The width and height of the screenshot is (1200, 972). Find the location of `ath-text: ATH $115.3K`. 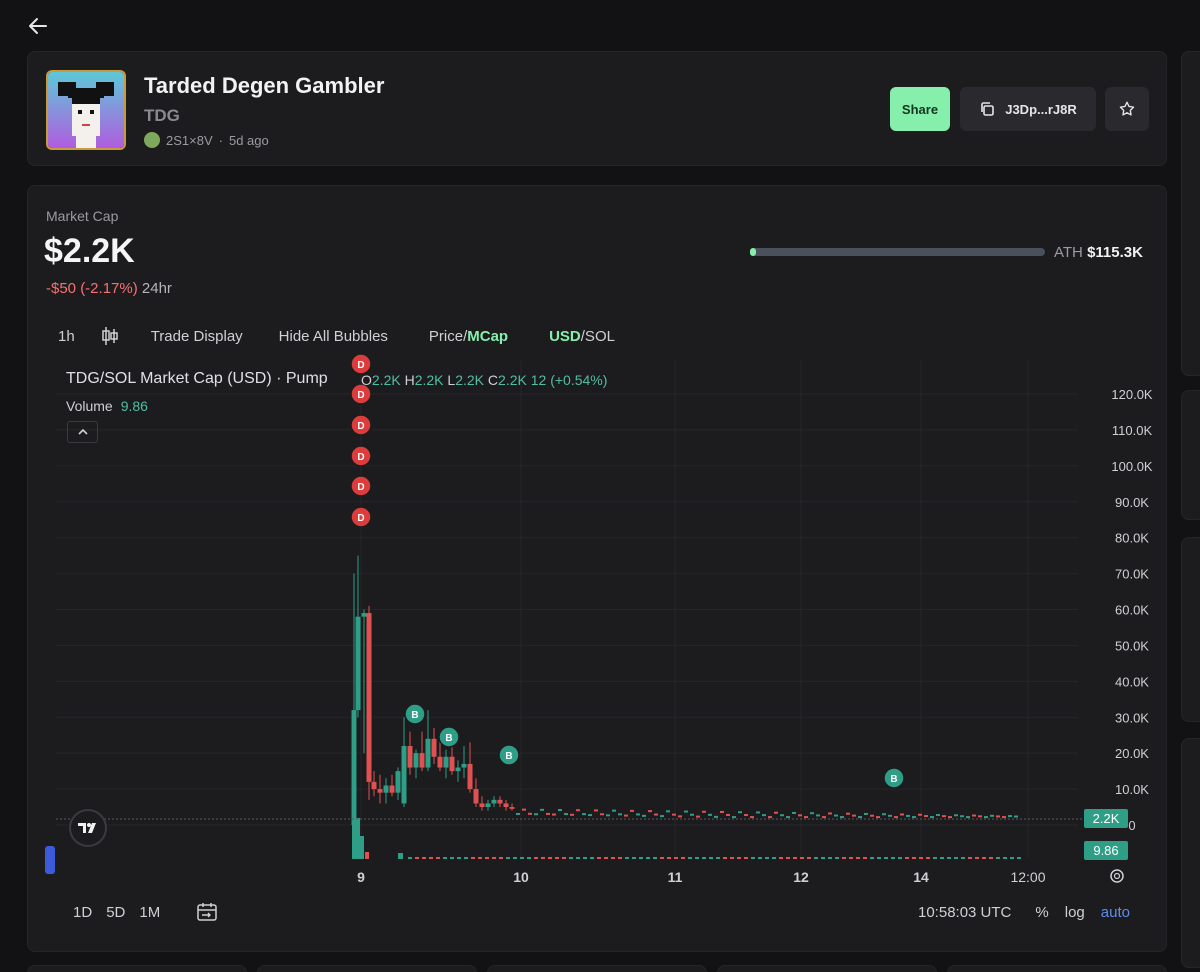

ath-text: ATH $115.3K is located at coordinates (1098, 252).